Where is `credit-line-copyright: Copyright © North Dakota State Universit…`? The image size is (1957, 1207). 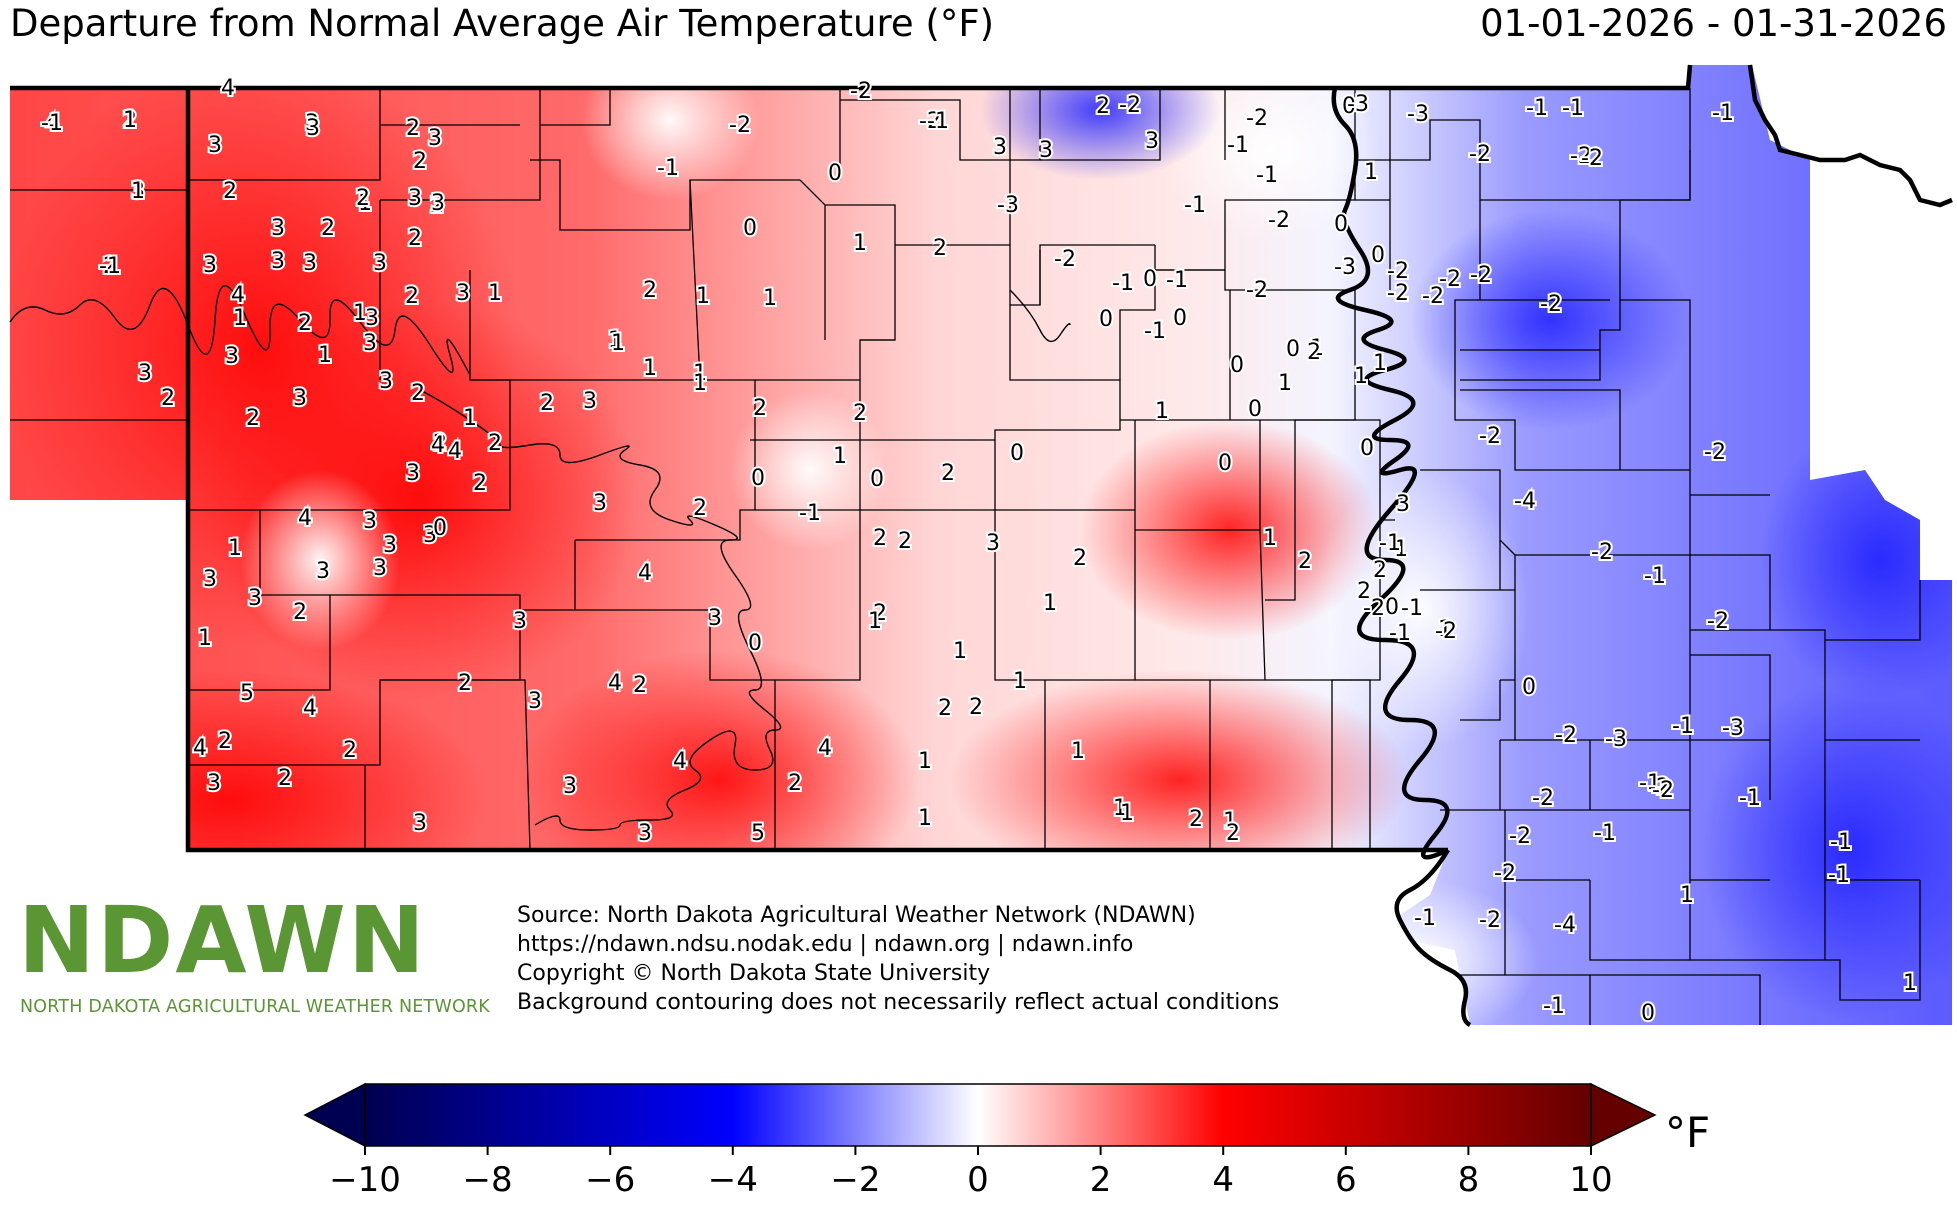 credit-line-copyright: Copyright © North Dakota State Universit… is located at coordinates (754, 973).